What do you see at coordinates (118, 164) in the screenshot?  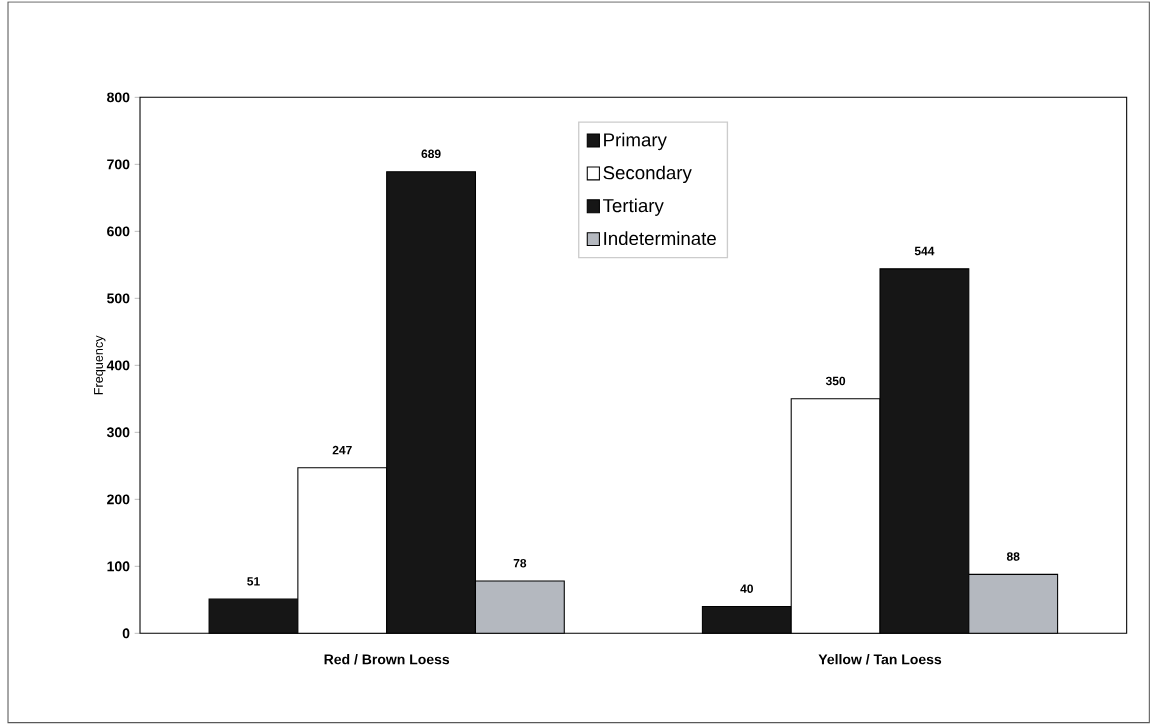 I see `y-tick-label: 700` at bounding box center [118, 164].